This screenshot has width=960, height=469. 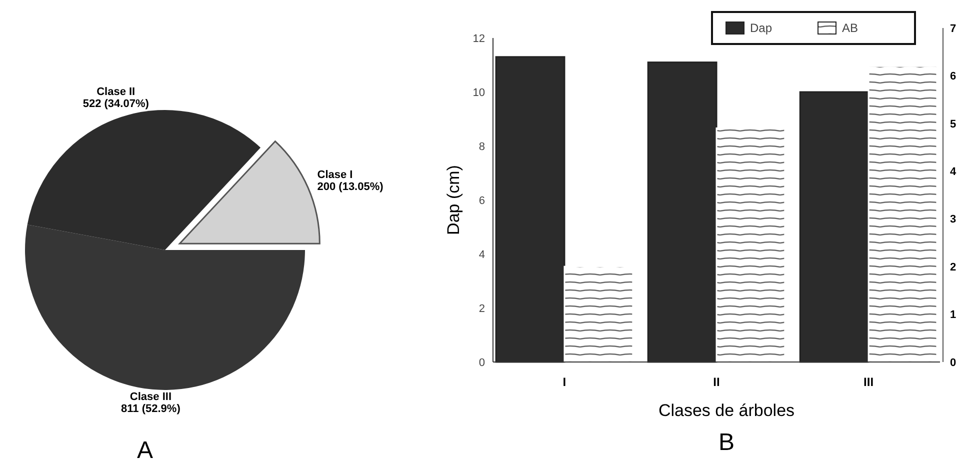 What do you see at coordinates (335, 174) in the screenshot?
I see `slice-label: Clase I` at bounding box center [335, 174].